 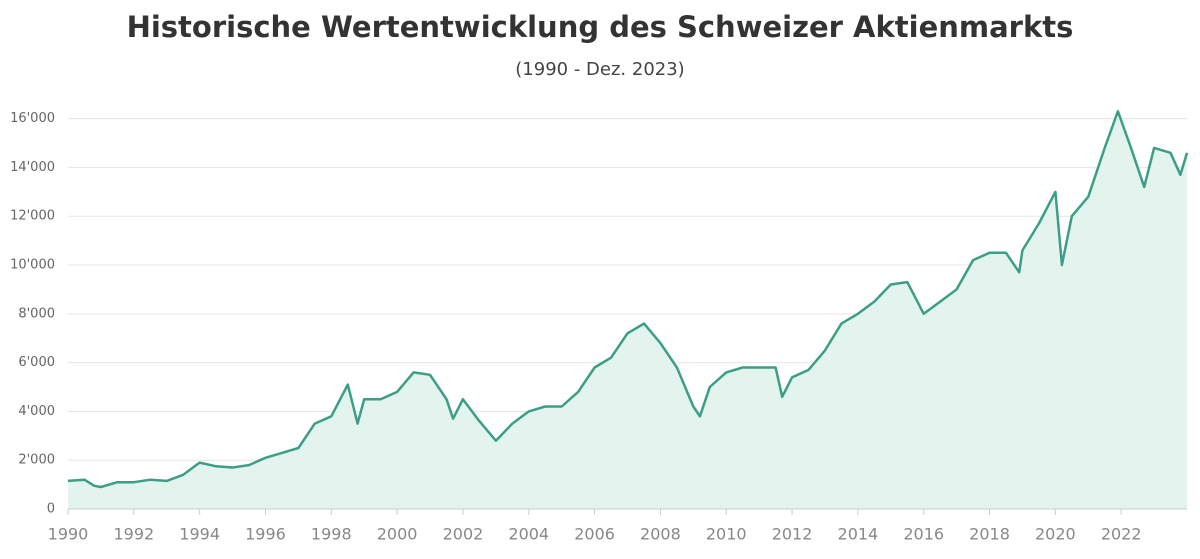 I want to click on x-tick-label: 2006, so click(x=594, y=534).